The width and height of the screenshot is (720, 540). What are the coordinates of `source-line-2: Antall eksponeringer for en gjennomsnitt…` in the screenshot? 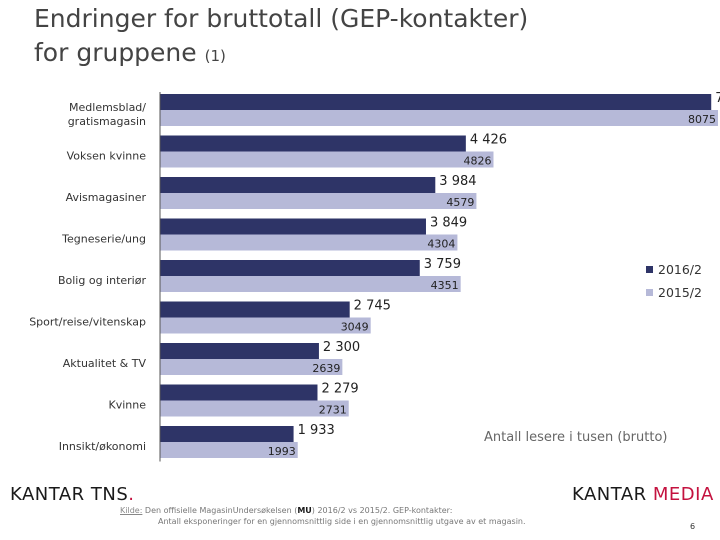 It's located at (342, 521).